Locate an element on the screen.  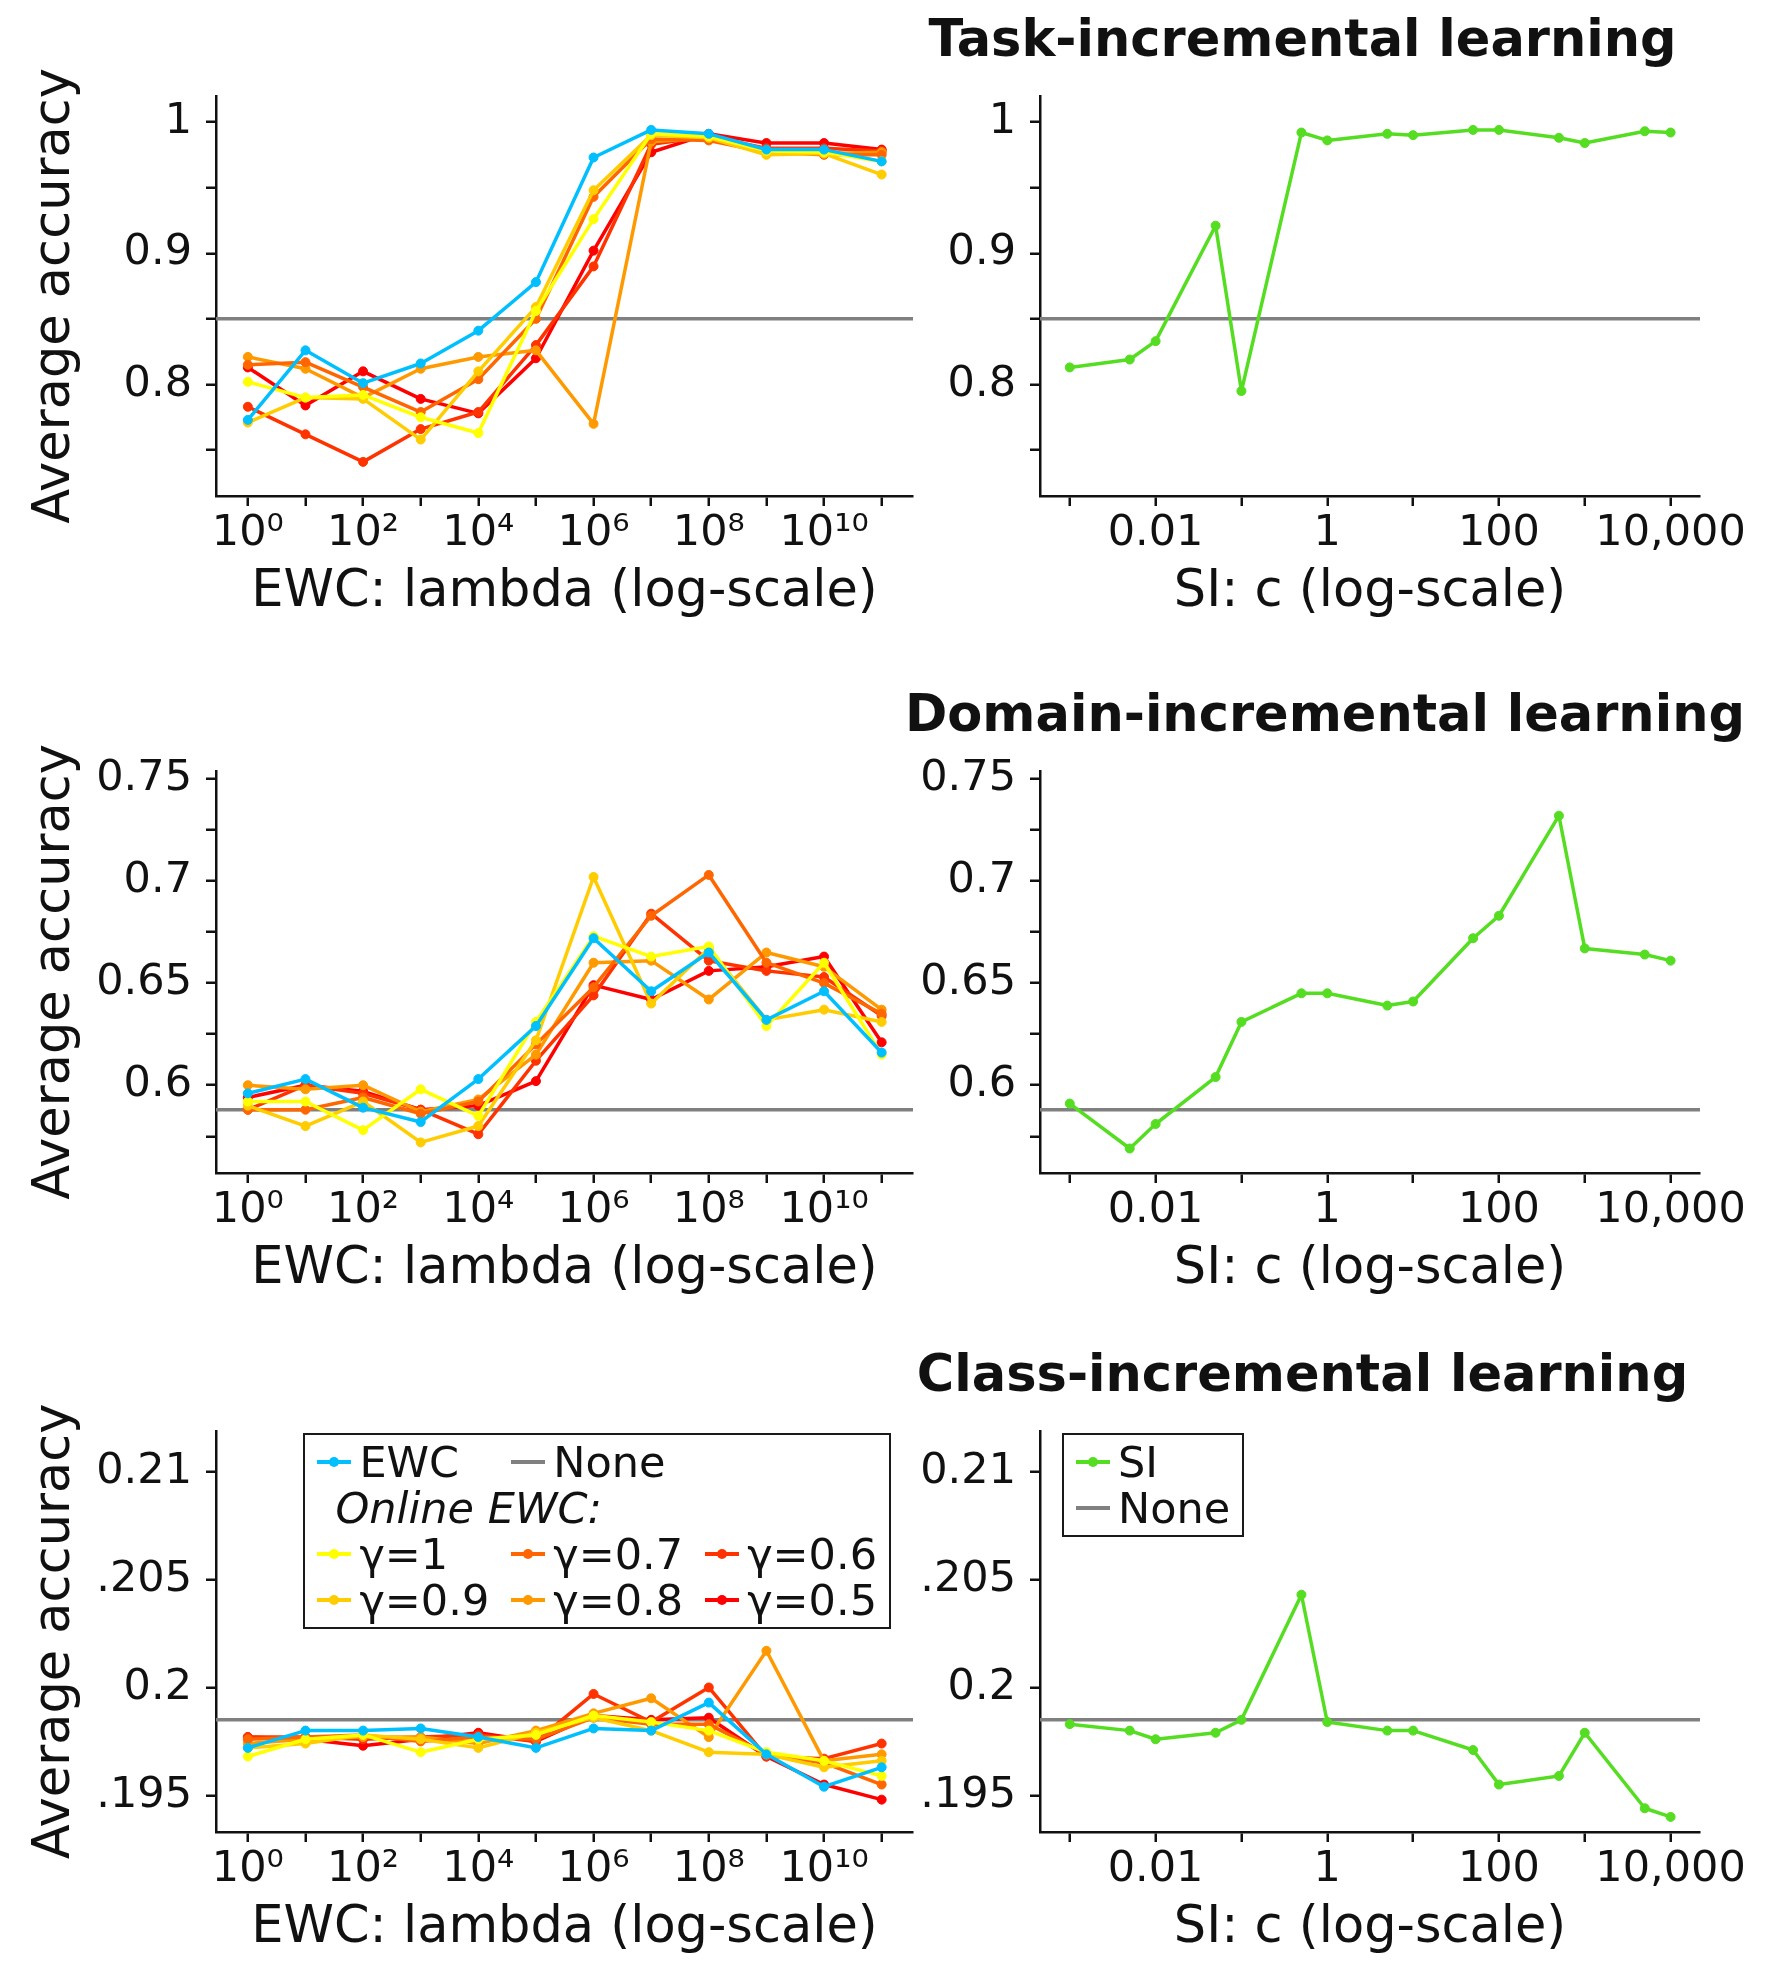
chart-title: Class-incremental learning is located at coordinates (1302, 1373).